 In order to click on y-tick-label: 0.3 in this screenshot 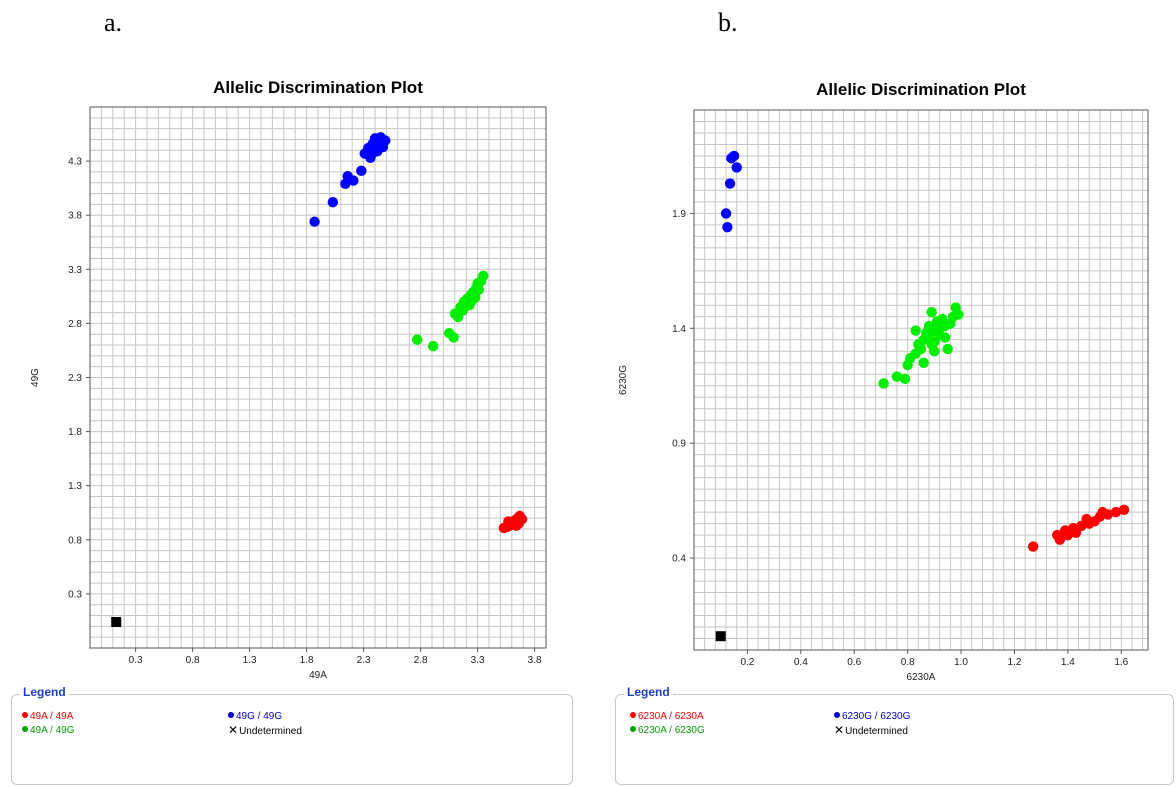, I will do `click(75, 594)`.